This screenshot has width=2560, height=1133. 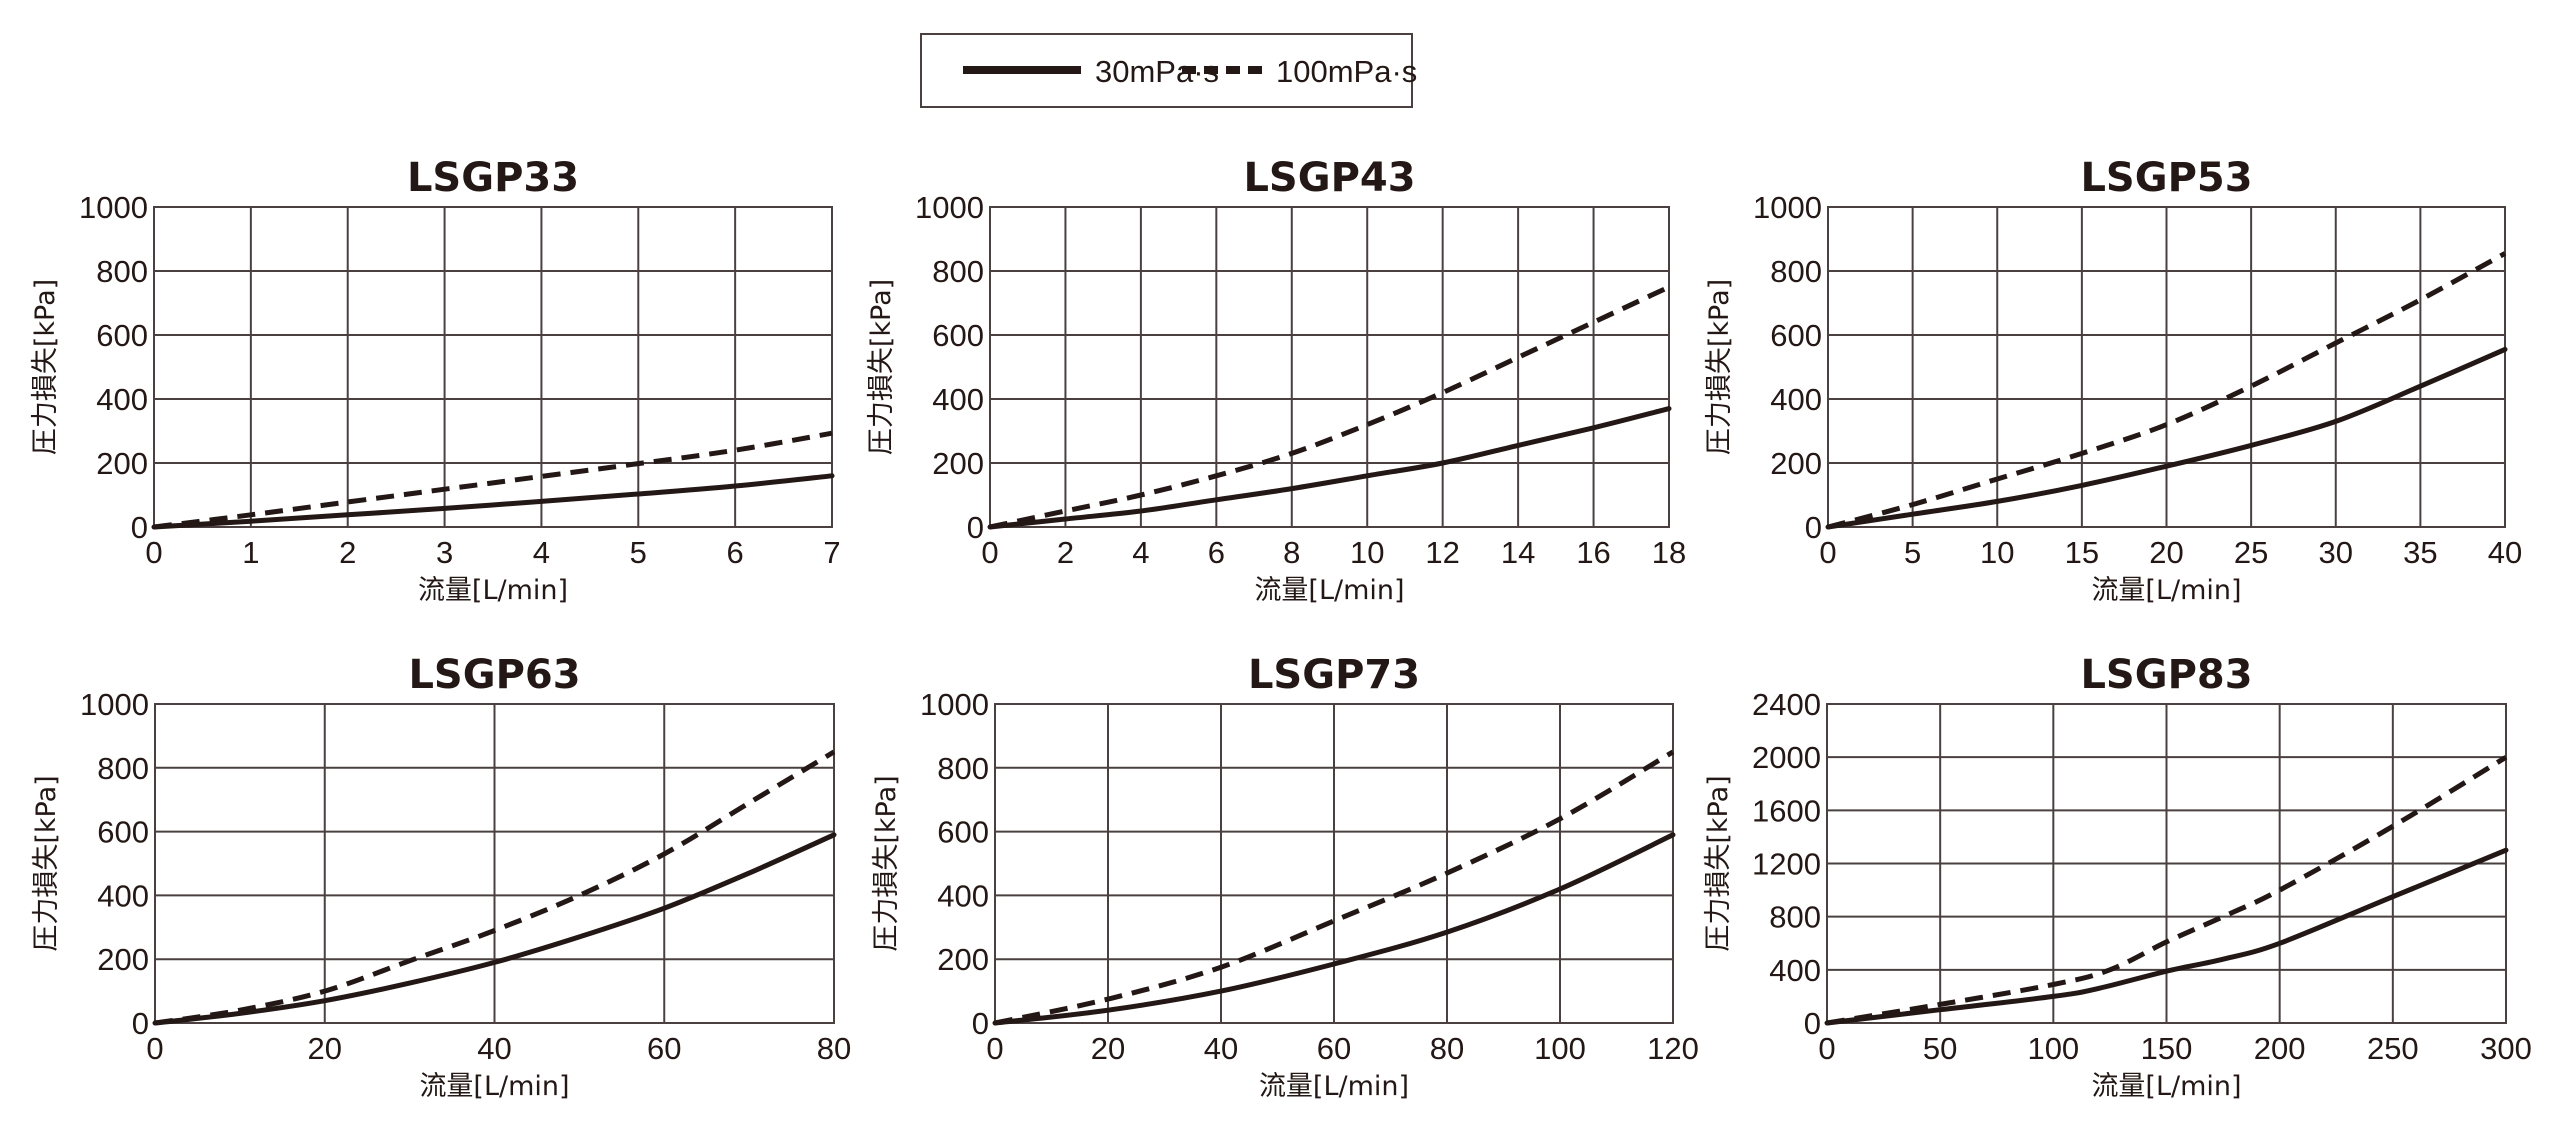 I want to click on y-tick-label: 2400, so click(x=1786, y=704).